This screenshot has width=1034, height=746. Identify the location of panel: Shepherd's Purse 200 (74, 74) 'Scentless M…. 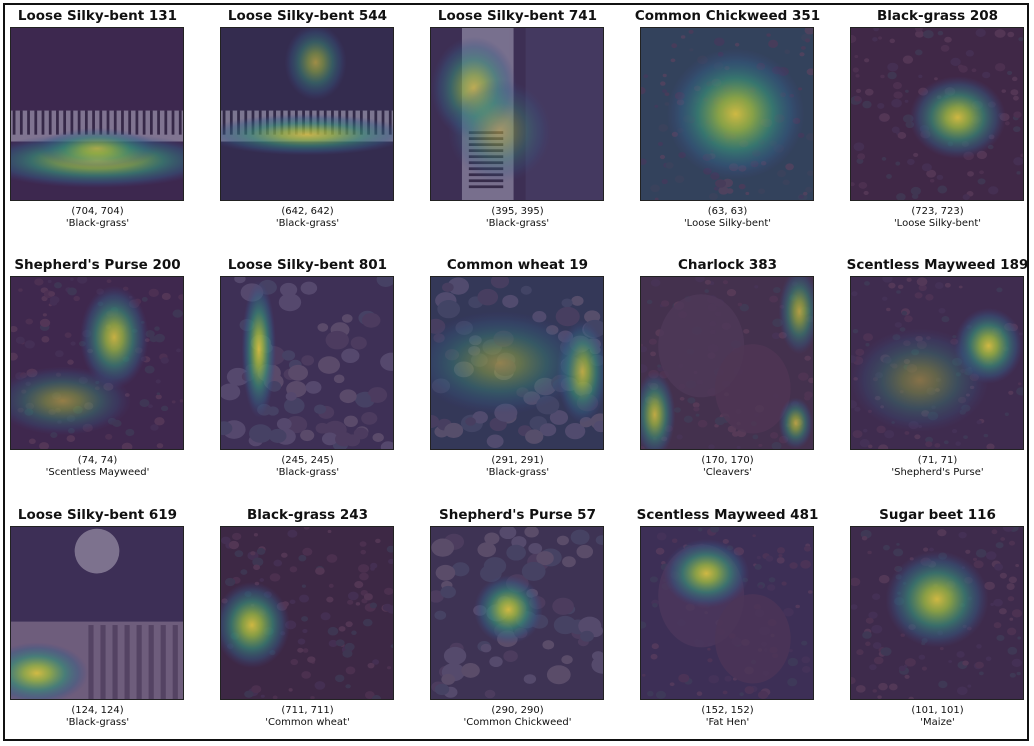
(100, 372).